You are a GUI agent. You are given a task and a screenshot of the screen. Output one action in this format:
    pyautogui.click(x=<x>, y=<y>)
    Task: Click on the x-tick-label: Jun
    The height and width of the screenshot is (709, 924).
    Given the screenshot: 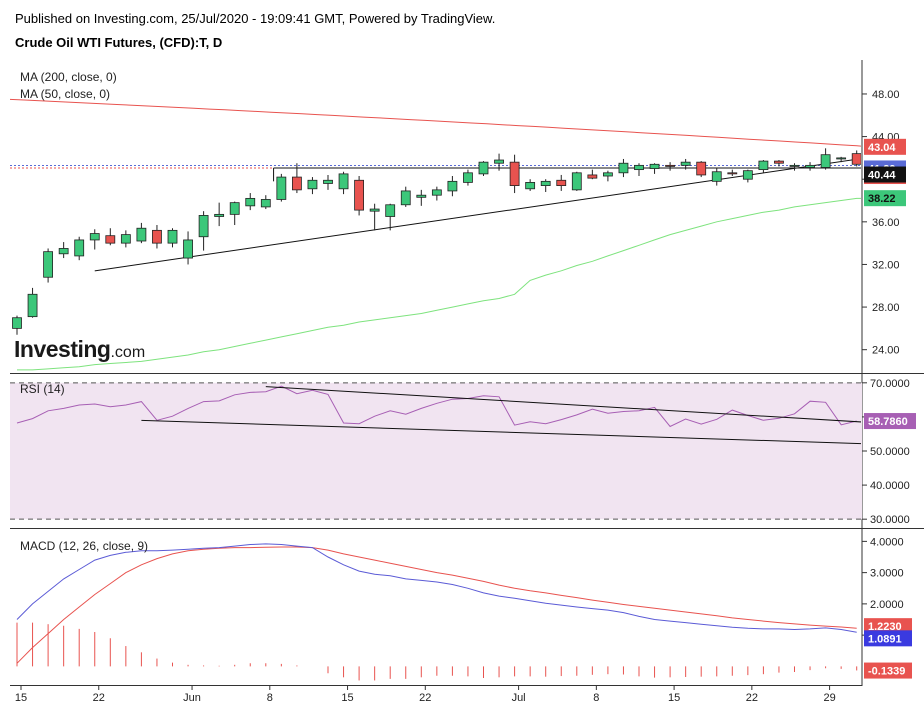 What is the action you would take?
    pyautogui.click(x=192, y=698)
    